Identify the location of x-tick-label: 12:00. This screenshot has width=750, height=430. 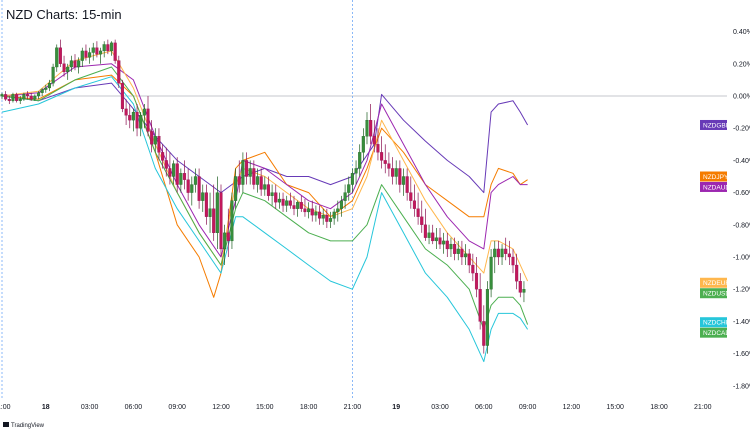
(572, 407).